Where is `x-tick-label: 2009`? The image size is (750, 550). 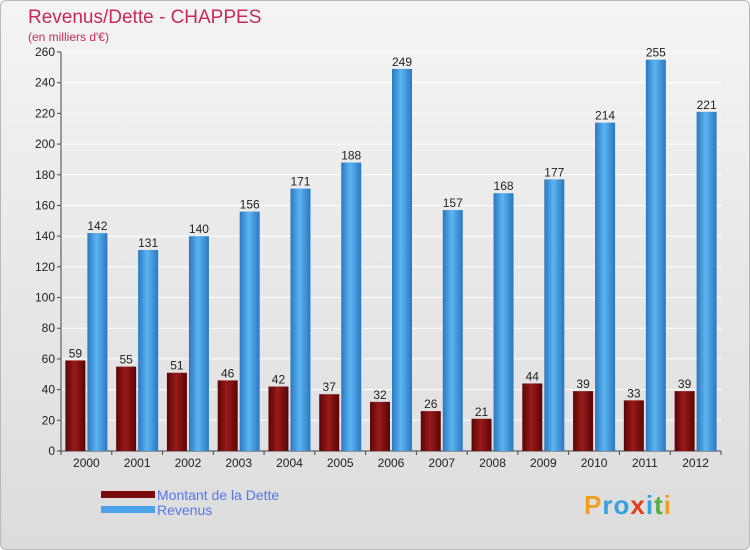
x-tick-label: 2009 is located at coordinates (543, 463).